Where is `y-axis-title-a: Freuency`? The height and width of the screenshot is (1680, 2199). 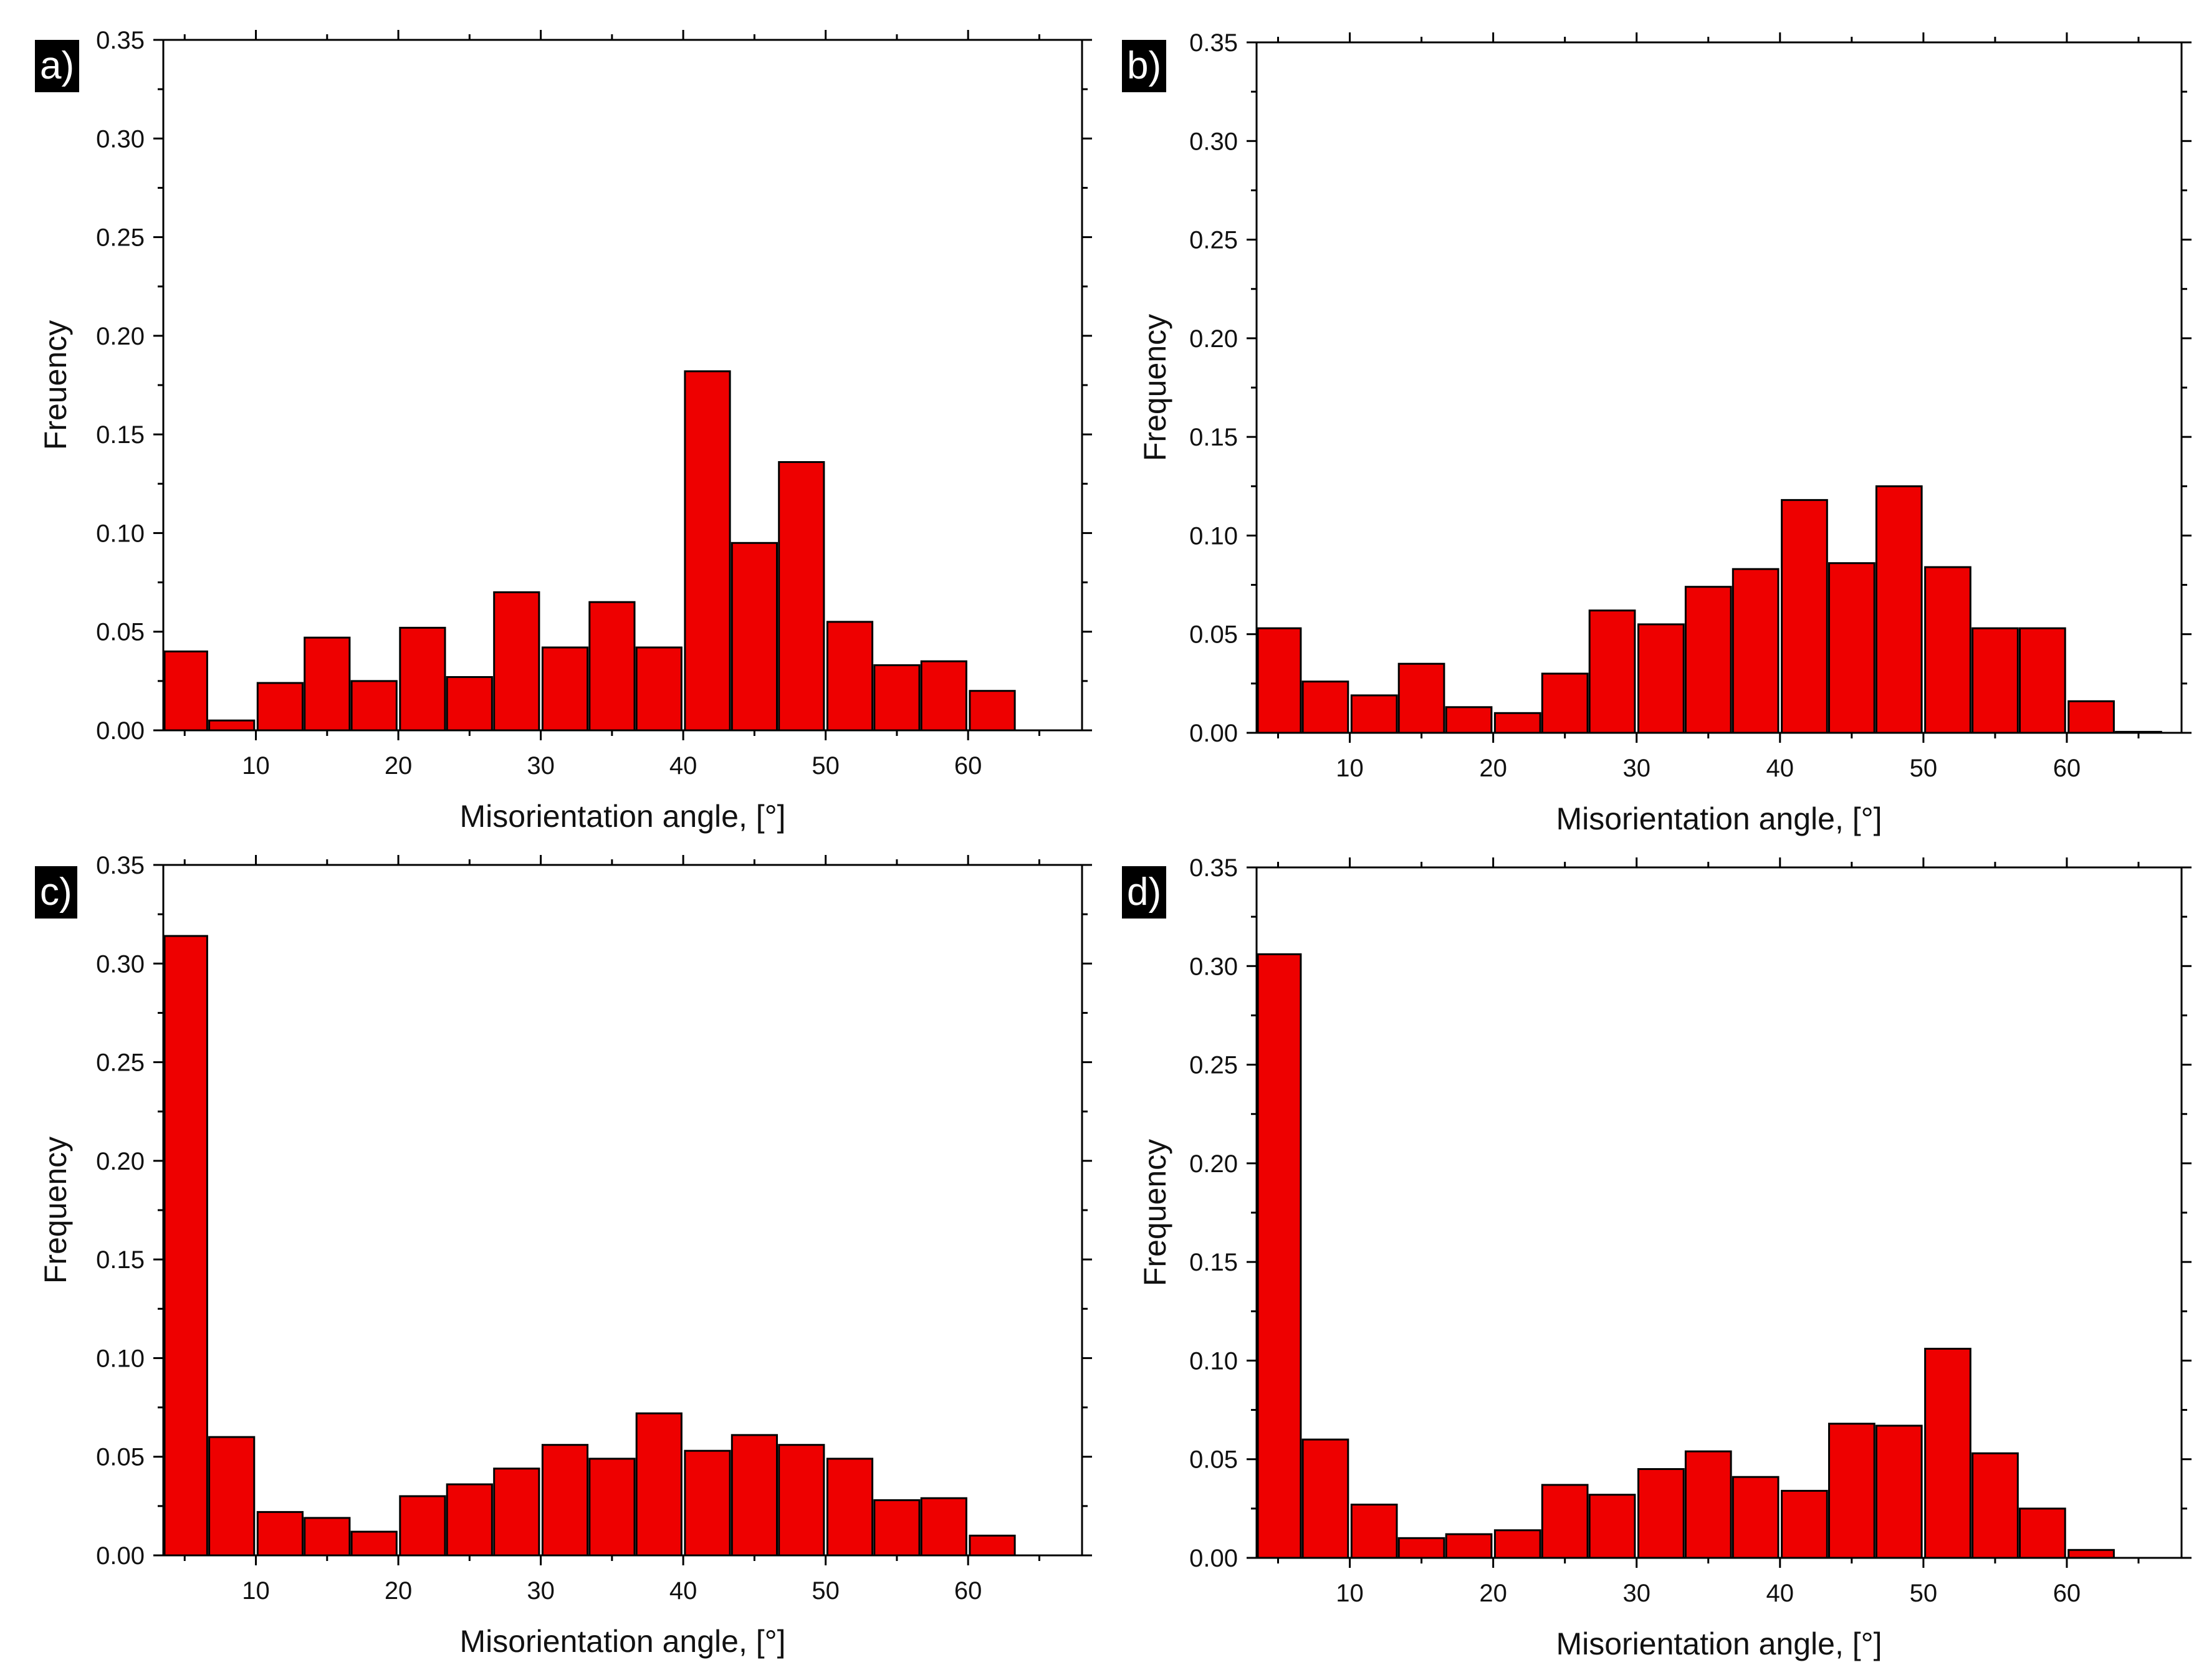
y-axis-title-a: Freuency is located at coordinates (55, 385).